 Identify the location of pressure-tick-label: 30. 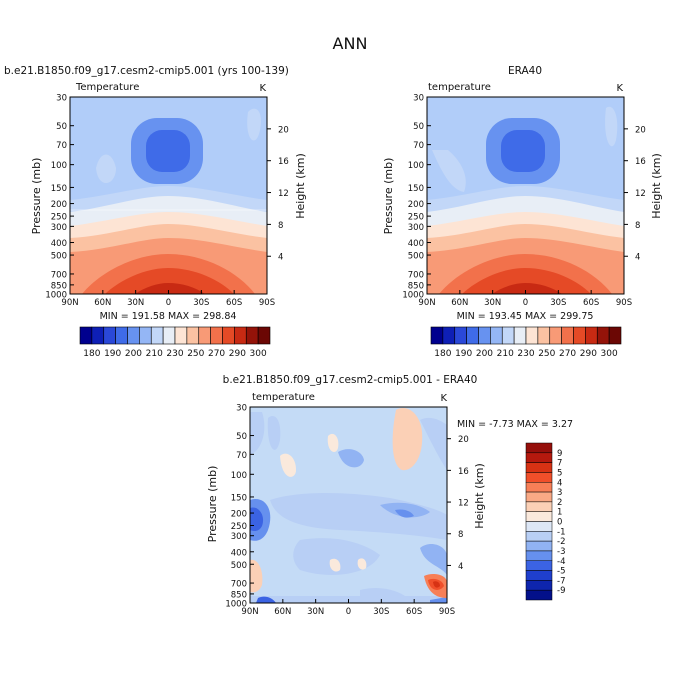
(61, 99).